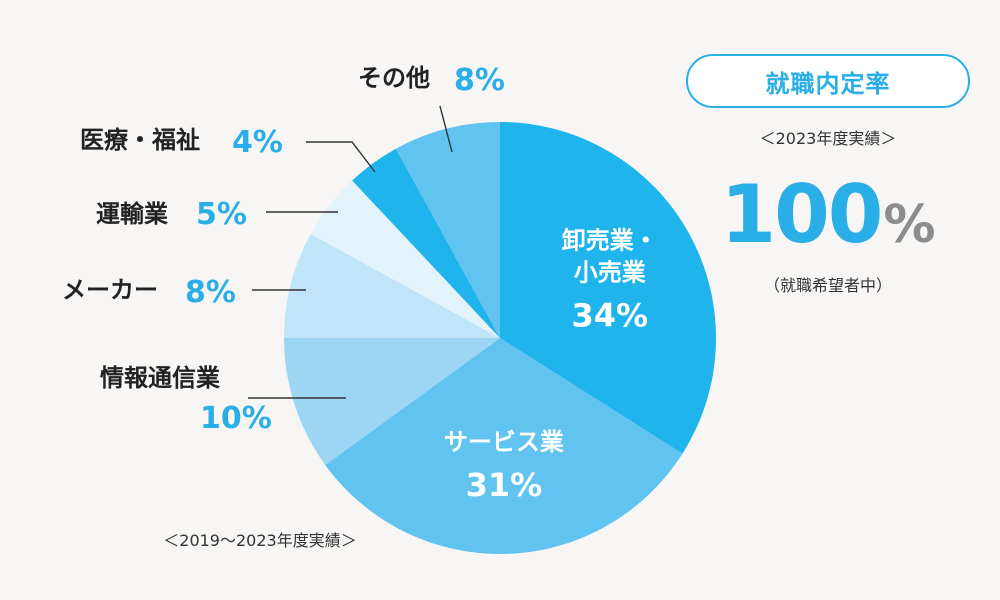 The height and width of the screenshot is (600, 1000). Describe the element at coordinates (160, 378) in the screenshot. I see `slice-3-name: 情報通信業` at that location.